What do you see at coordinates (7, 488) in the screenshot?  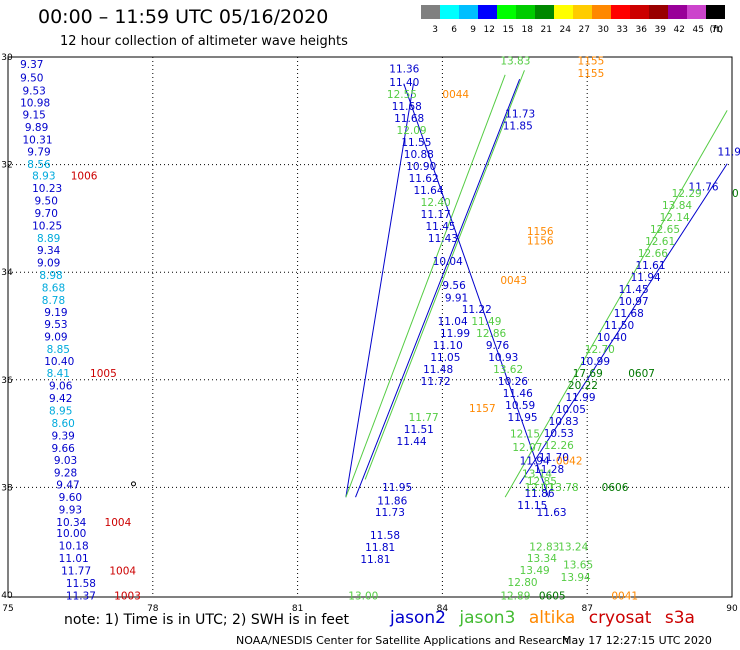 I see `lat-tick-label: 38` at bounding box center [7, 488].